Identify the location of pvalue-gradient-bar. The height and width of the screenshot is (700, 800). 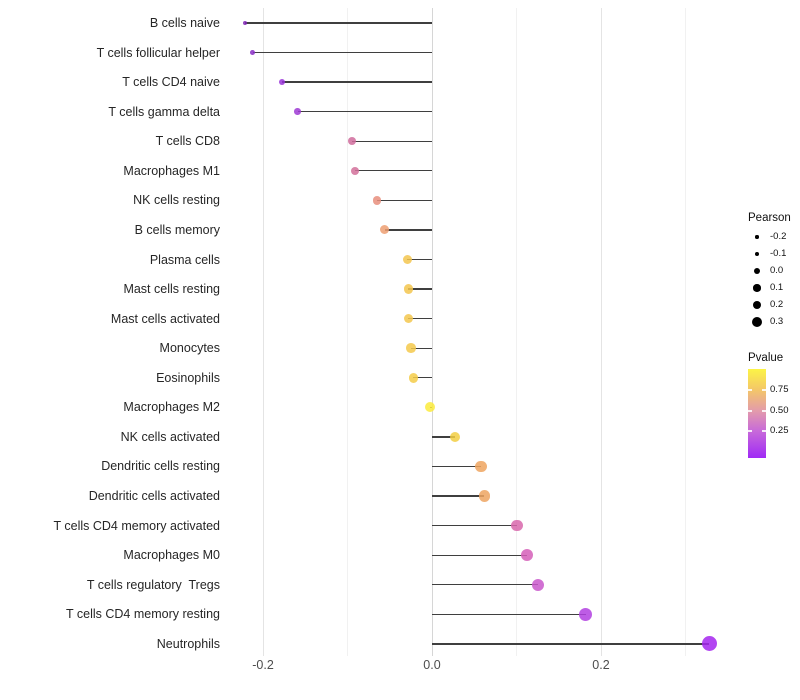
(757, 413).